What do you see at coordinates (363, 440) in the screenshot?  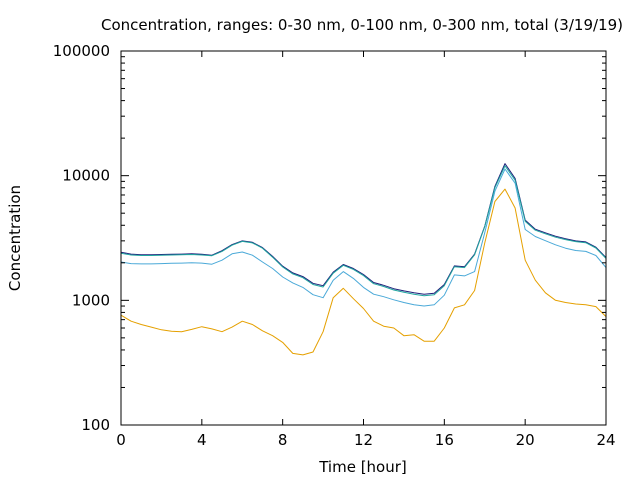 I see `x-tick-label: 12` at bounding box center [363, 440].